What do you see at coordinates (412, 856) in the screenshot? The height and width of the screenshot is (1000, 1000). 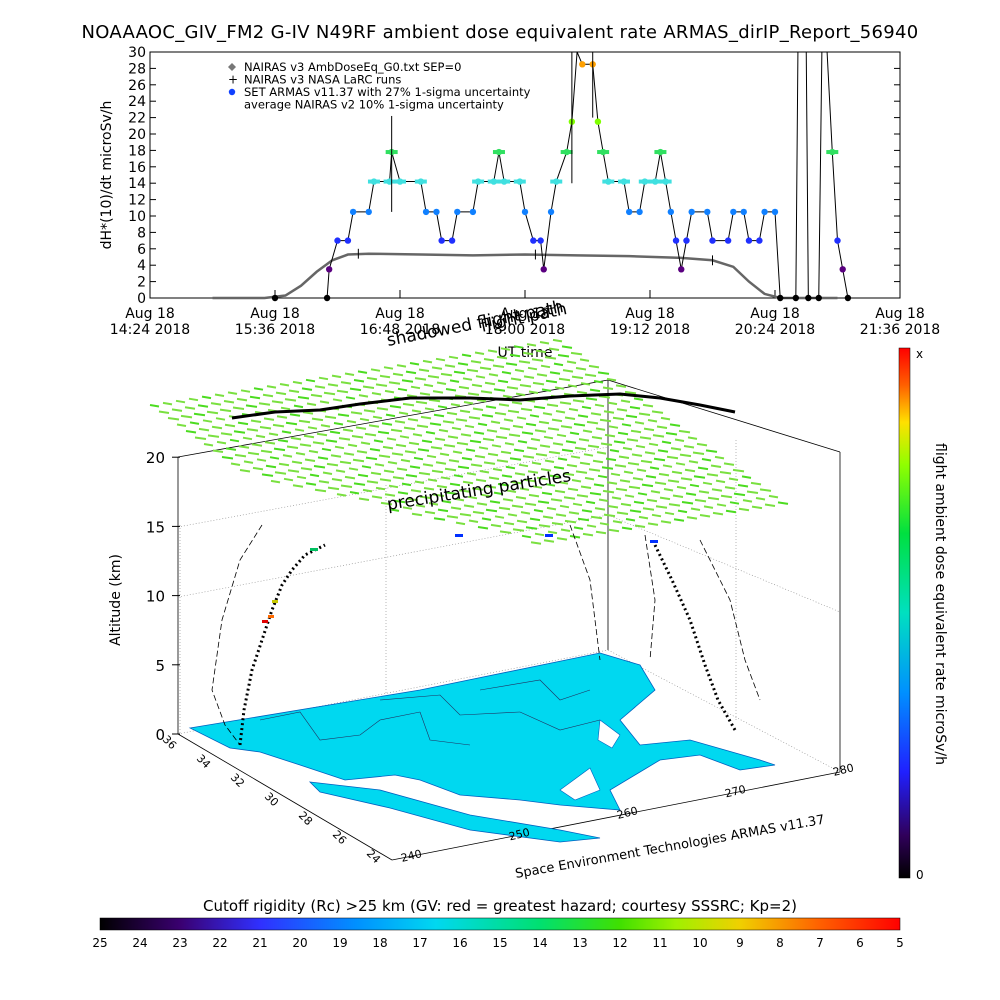 I see `longitude-tick-label: 240` at bounding box center [412, 856].